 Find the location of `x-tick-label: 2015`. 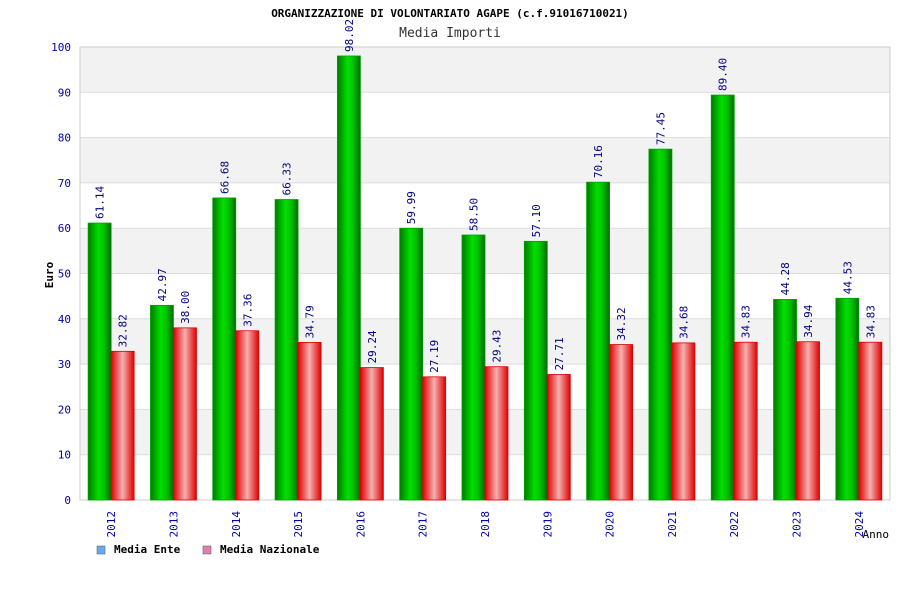

x-tick-label: 2015 is located at coordinates (298, 524).